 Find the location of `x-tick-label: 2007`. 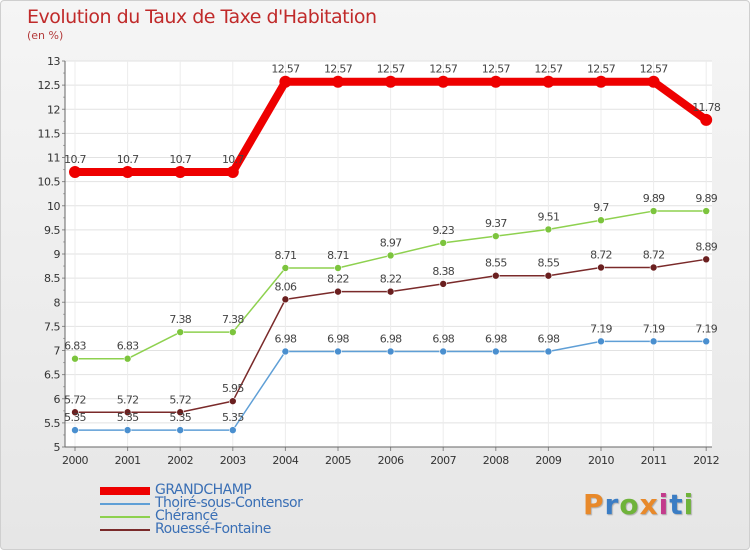

x-tick-label: 2007 is located at coordinates (443, 460).